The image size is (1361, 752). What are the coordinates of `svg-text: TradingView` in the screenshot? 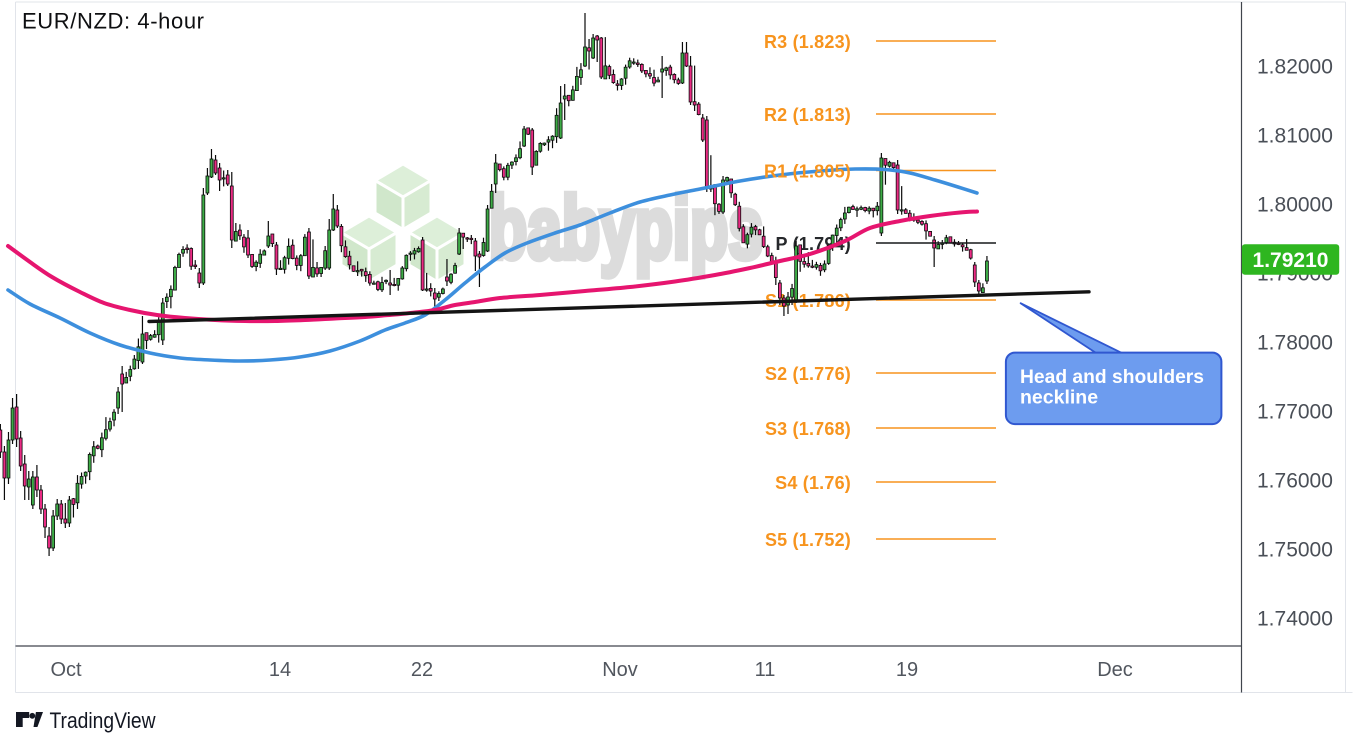 It's located at (103, 720).